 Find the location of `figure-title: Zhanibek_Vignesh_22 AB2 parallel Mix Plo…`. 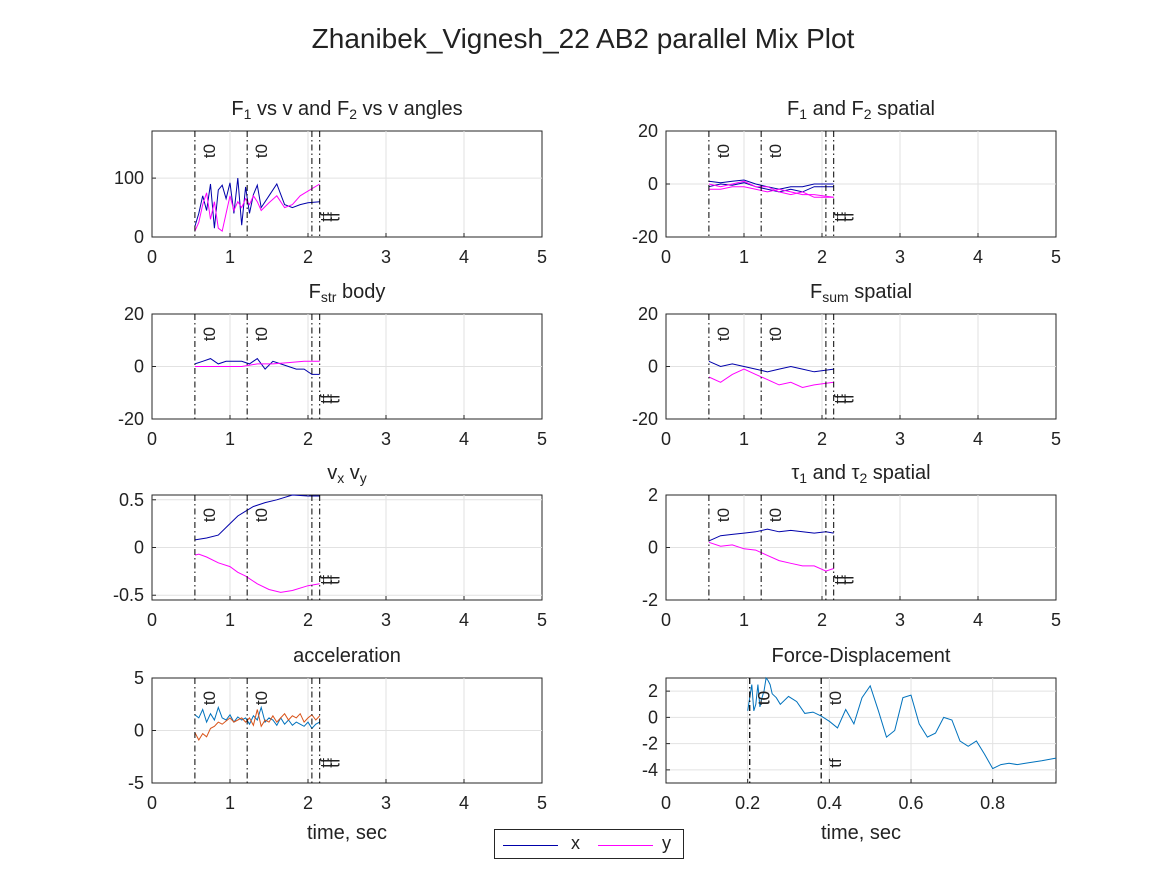

figure-title: Zhanibek_Vignesh_22 AB2 parallel Mix Plo… is located at coordinates (583, 38).